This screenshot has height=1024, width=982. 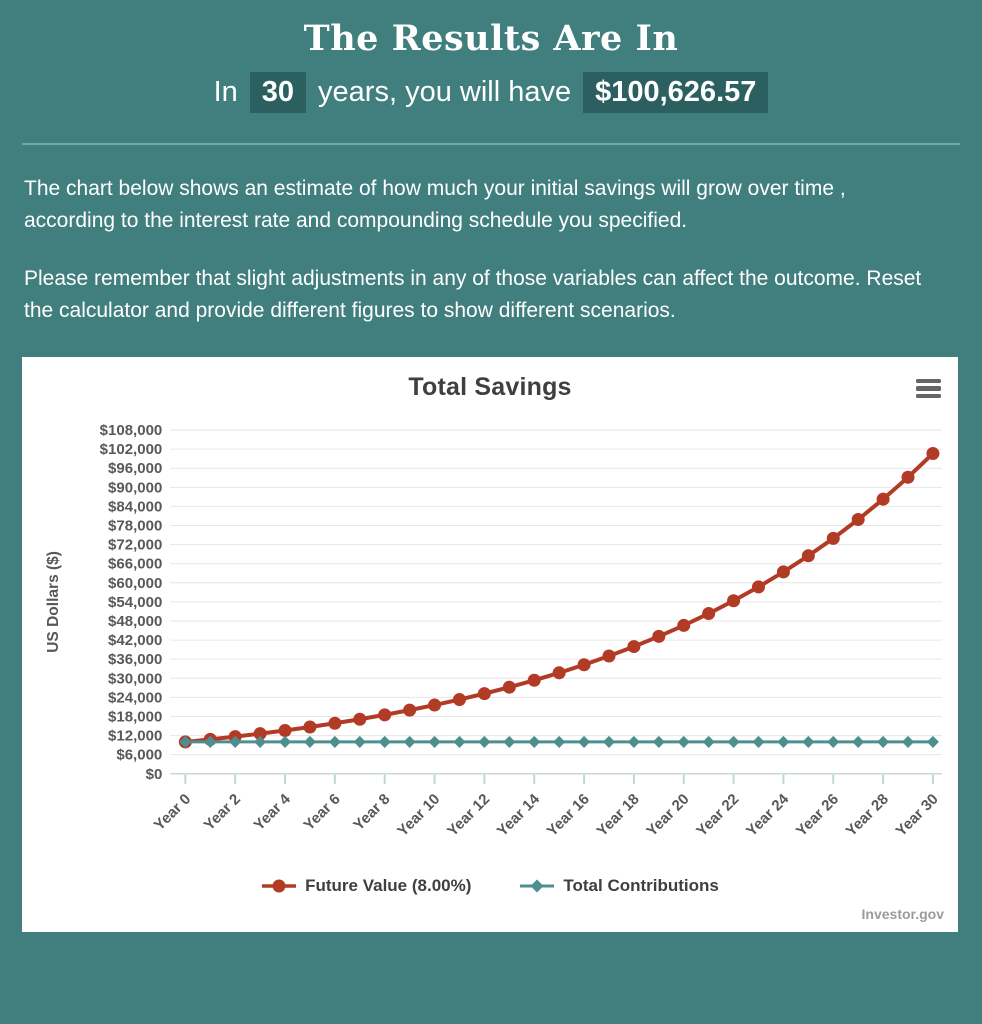 What do you see at coordinates (768, 815) in the screenshot?
I see `svg-text: Year 24` at bounding box center [768, 815].